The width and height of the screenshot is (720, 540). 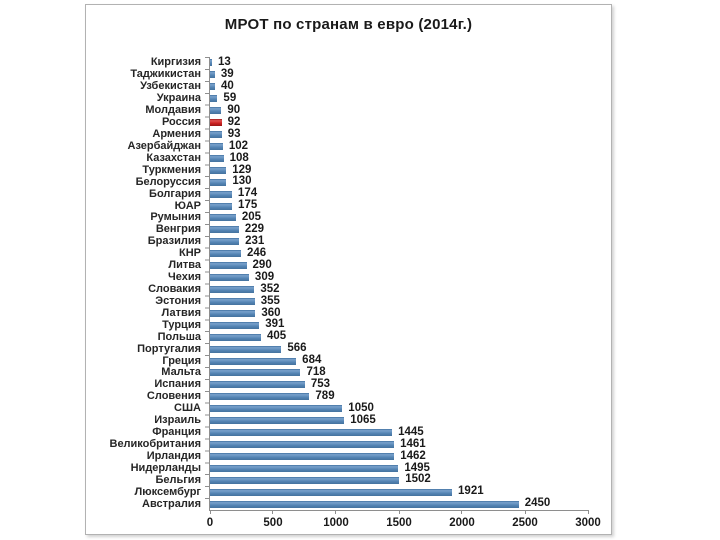 I want to click on bar-row: Великобритания 1461, so click(x=349, y=444).